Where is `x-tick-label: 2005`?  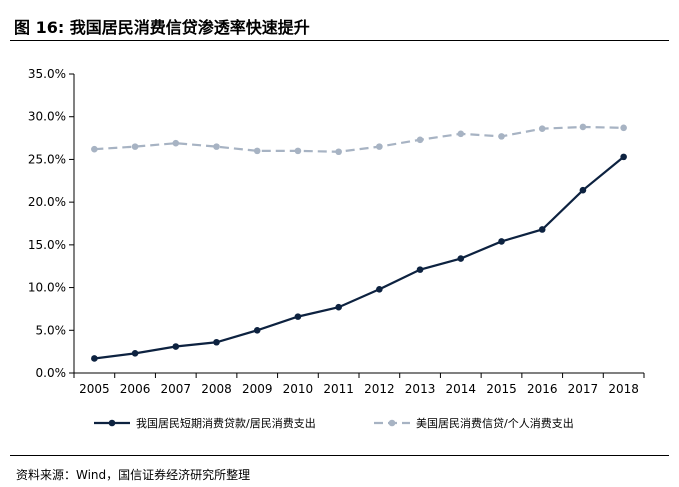 x-tick-label: 2005 is located at coordinates (94, 389).